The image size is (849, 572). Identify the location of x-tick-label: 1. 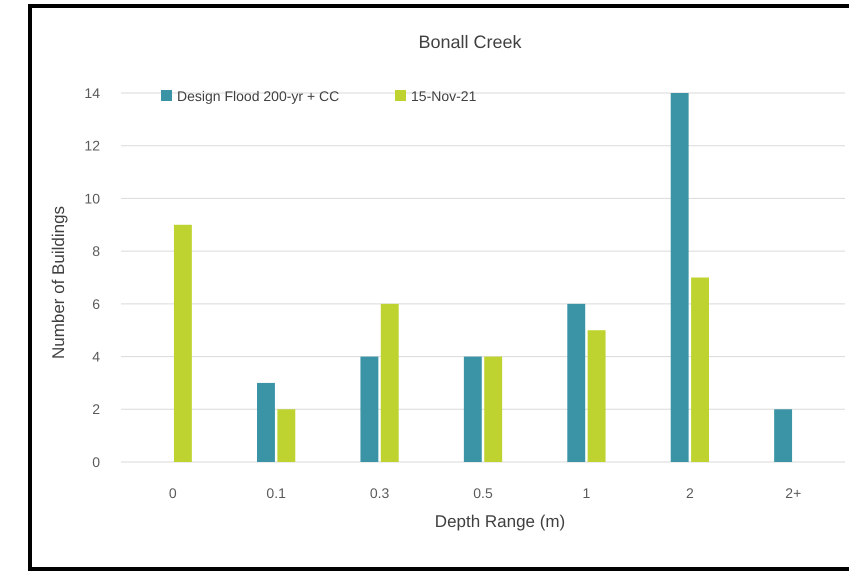
(586, 493).